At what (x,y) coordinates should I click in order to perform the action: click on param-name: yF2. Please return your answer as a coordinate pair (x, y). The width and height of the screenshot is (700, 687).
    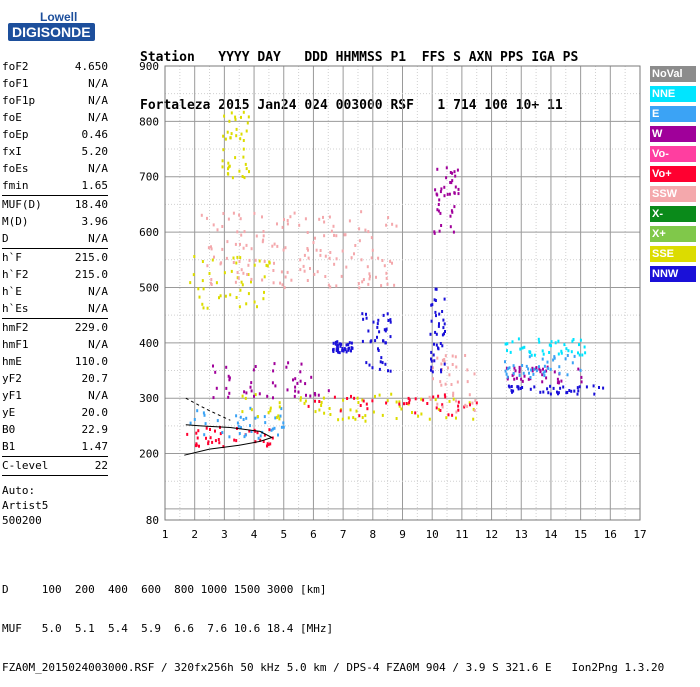
    Looking at the image, I should click on (12, 378).